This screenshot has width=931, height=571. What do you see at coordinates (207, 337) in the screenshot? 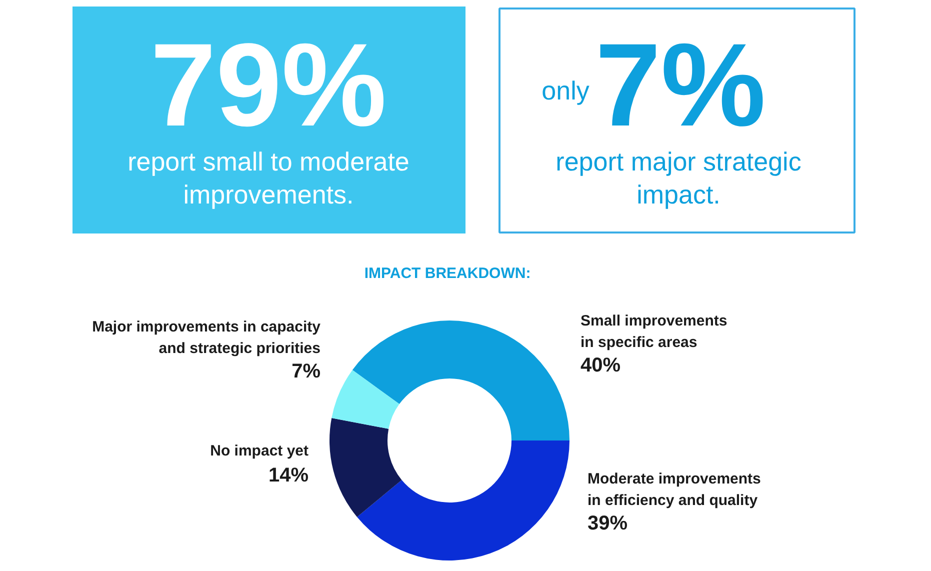
I see `slice-label: Major improvements in capacity and strategic priorities` at bounding box center [207, 337].